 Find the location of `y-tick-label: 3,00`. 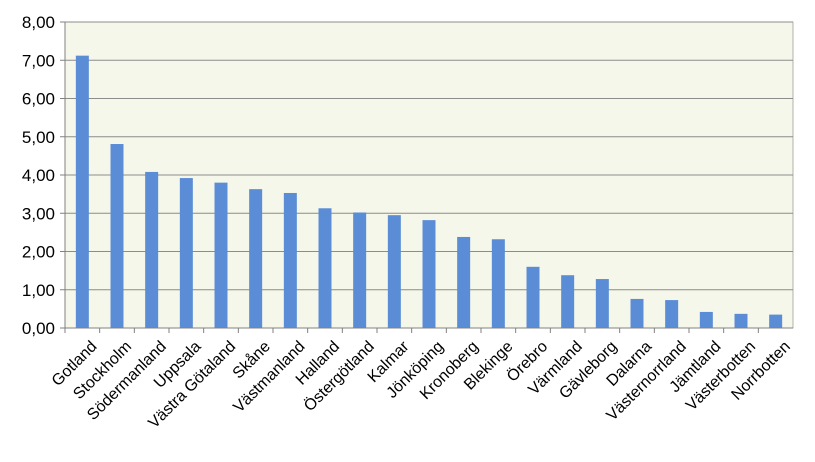

y-tick-label: 3,00 is located at coordinates (38, 213).